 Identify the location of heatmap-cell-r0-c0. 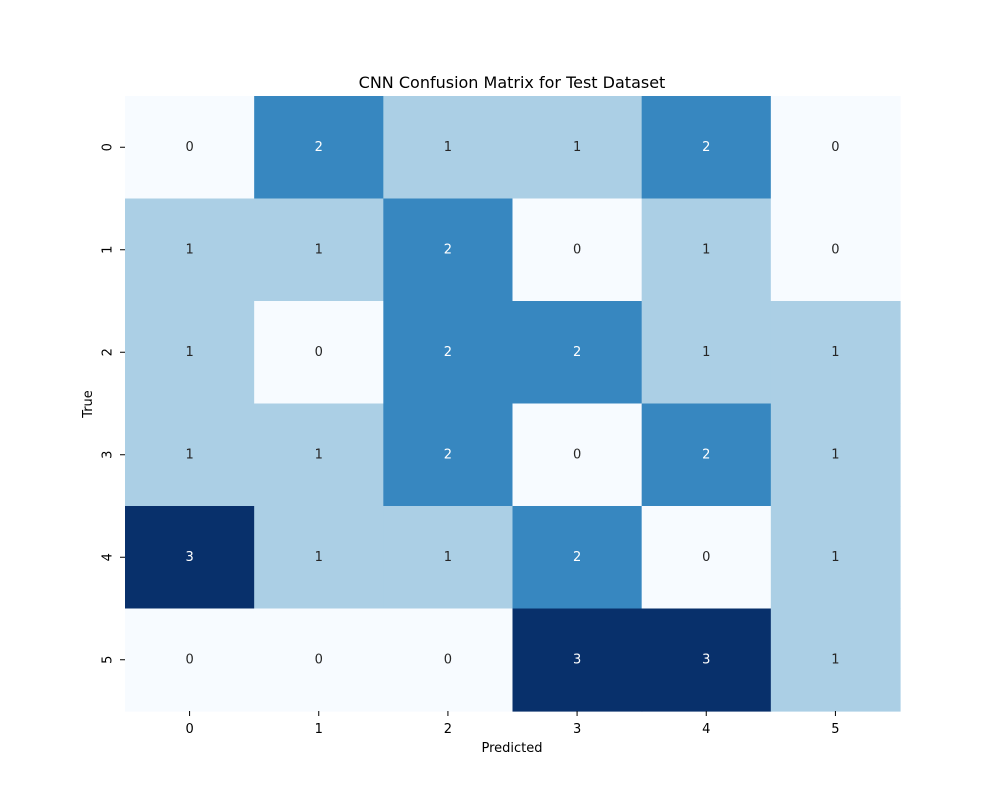
(190, 148).